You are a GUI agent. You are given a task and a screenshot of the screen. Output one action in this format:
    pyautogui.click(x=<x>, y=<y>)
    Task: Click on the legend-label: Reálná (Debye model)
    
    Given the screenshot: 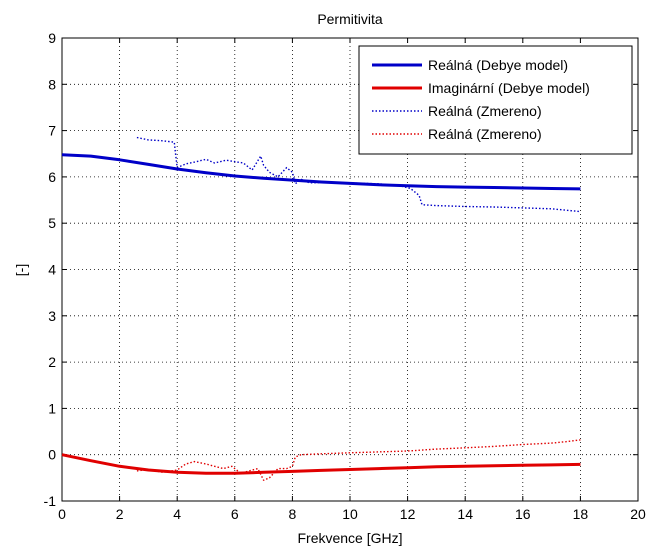 What is the action you would take?
    pyautogui.click(x=498, y=65)
    